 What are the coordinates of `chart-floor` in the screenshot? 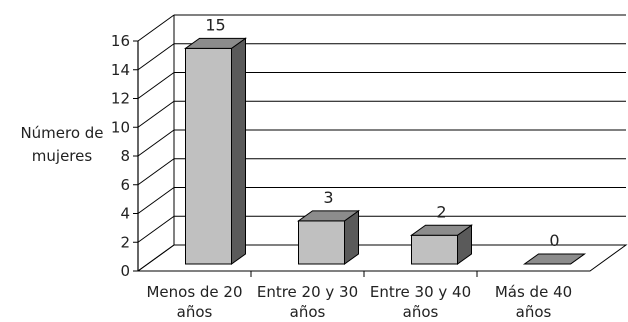 It's located at (382, 258).